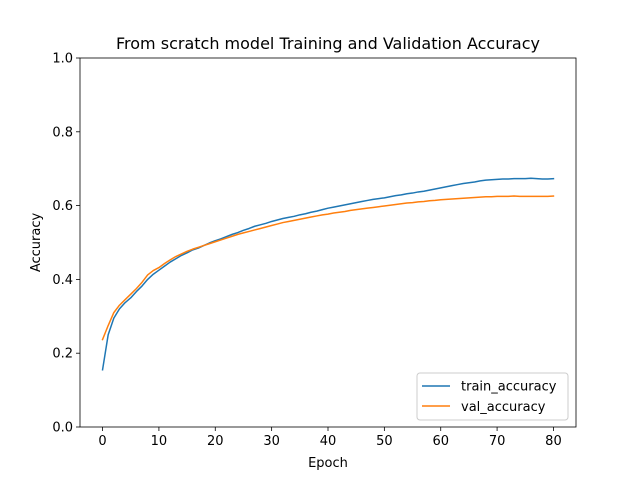 This screenshot has width=640, height=480. What do you see at coordinates (36, 243) in the screenshot?
I see `y-axis-label: Accuracy` at bounding box center [36, 243].